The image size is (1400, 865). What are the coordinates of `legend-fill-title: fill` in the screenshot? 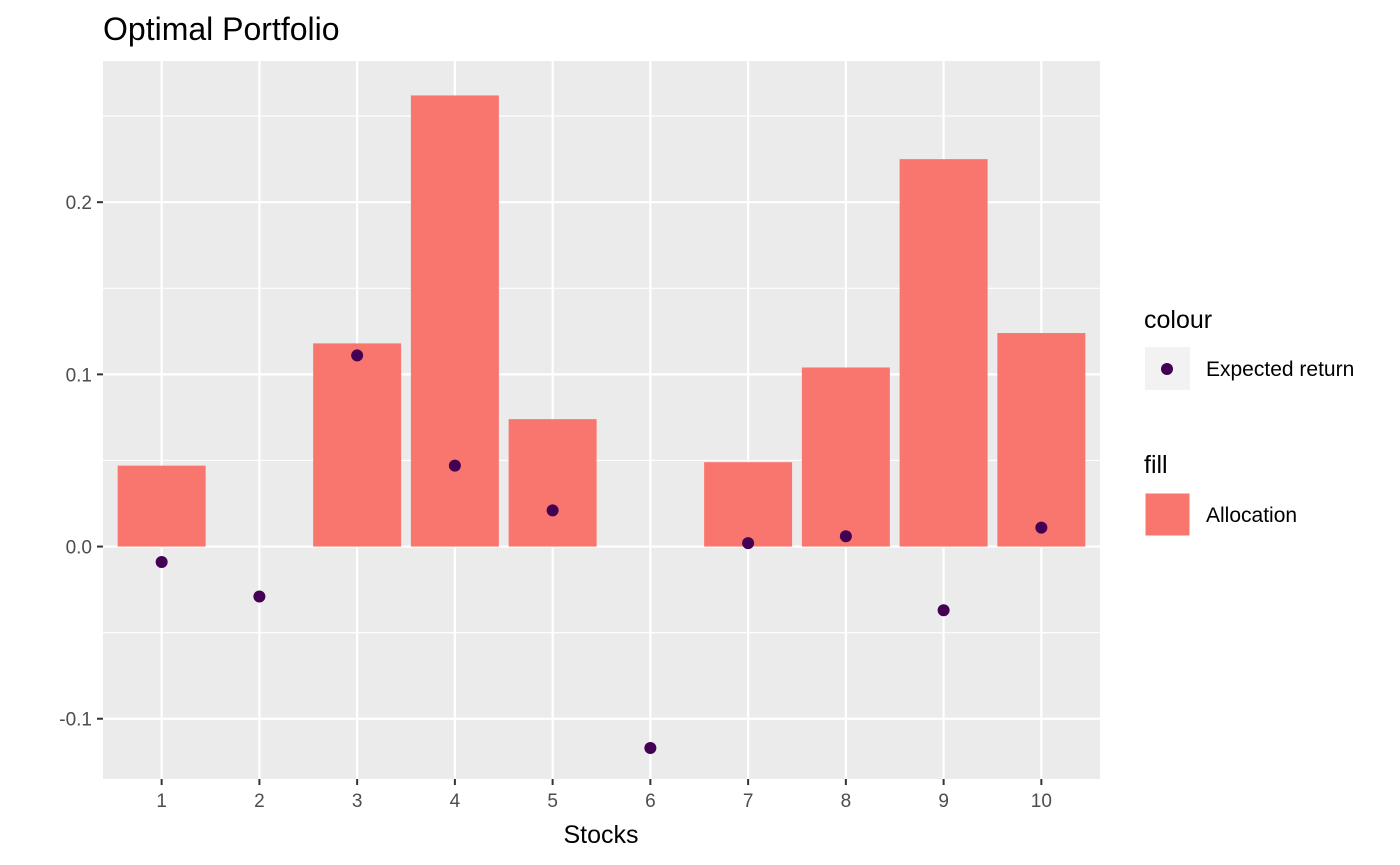 It's located at (1156, 465).